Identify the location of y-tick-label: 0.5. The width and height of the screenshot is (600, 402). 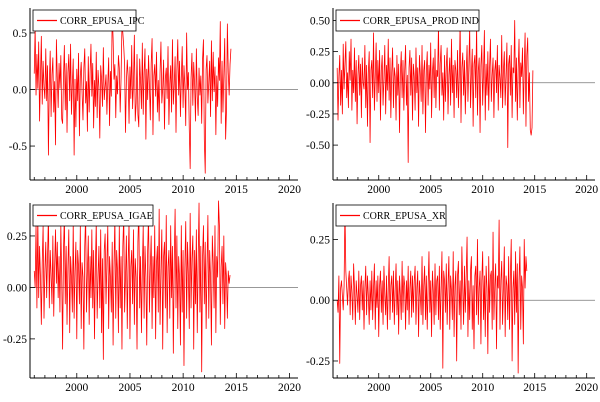
(20, 34).